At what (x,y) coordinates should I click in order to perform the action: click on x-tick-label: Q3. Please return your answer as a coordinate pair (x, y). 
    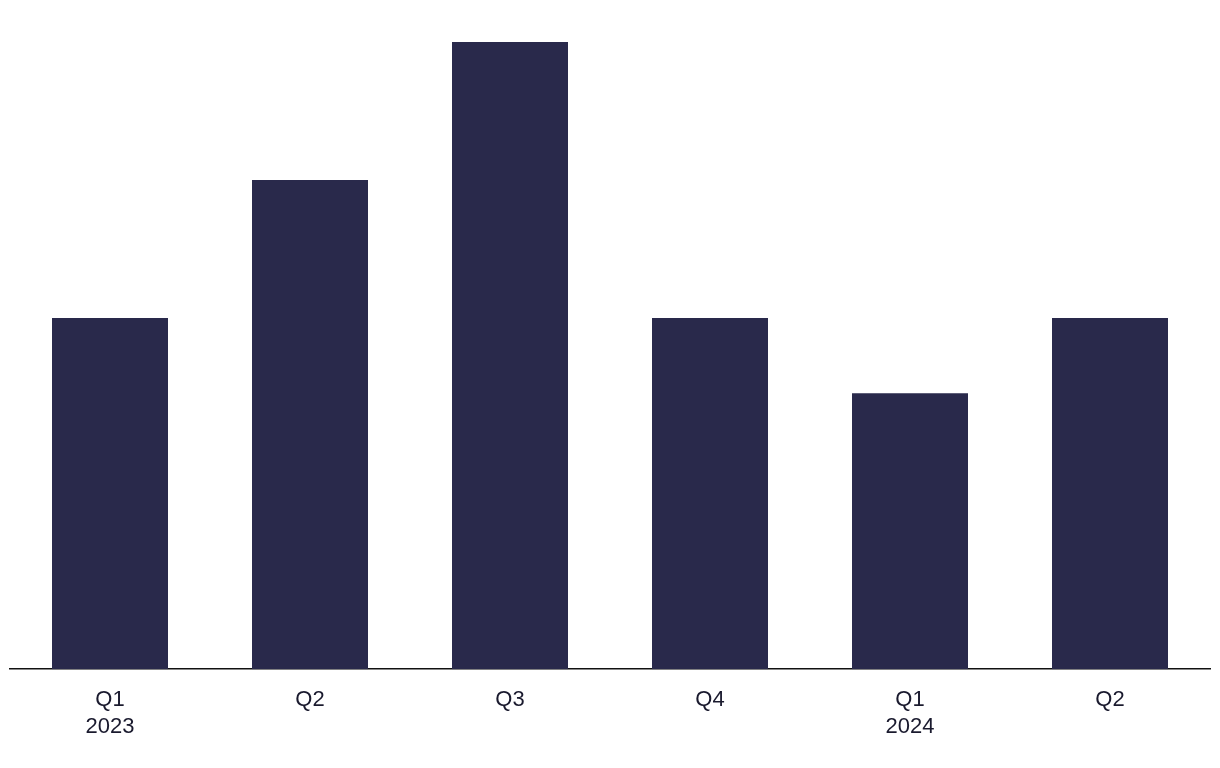
    Looking at the image, I should click on (510, 699).